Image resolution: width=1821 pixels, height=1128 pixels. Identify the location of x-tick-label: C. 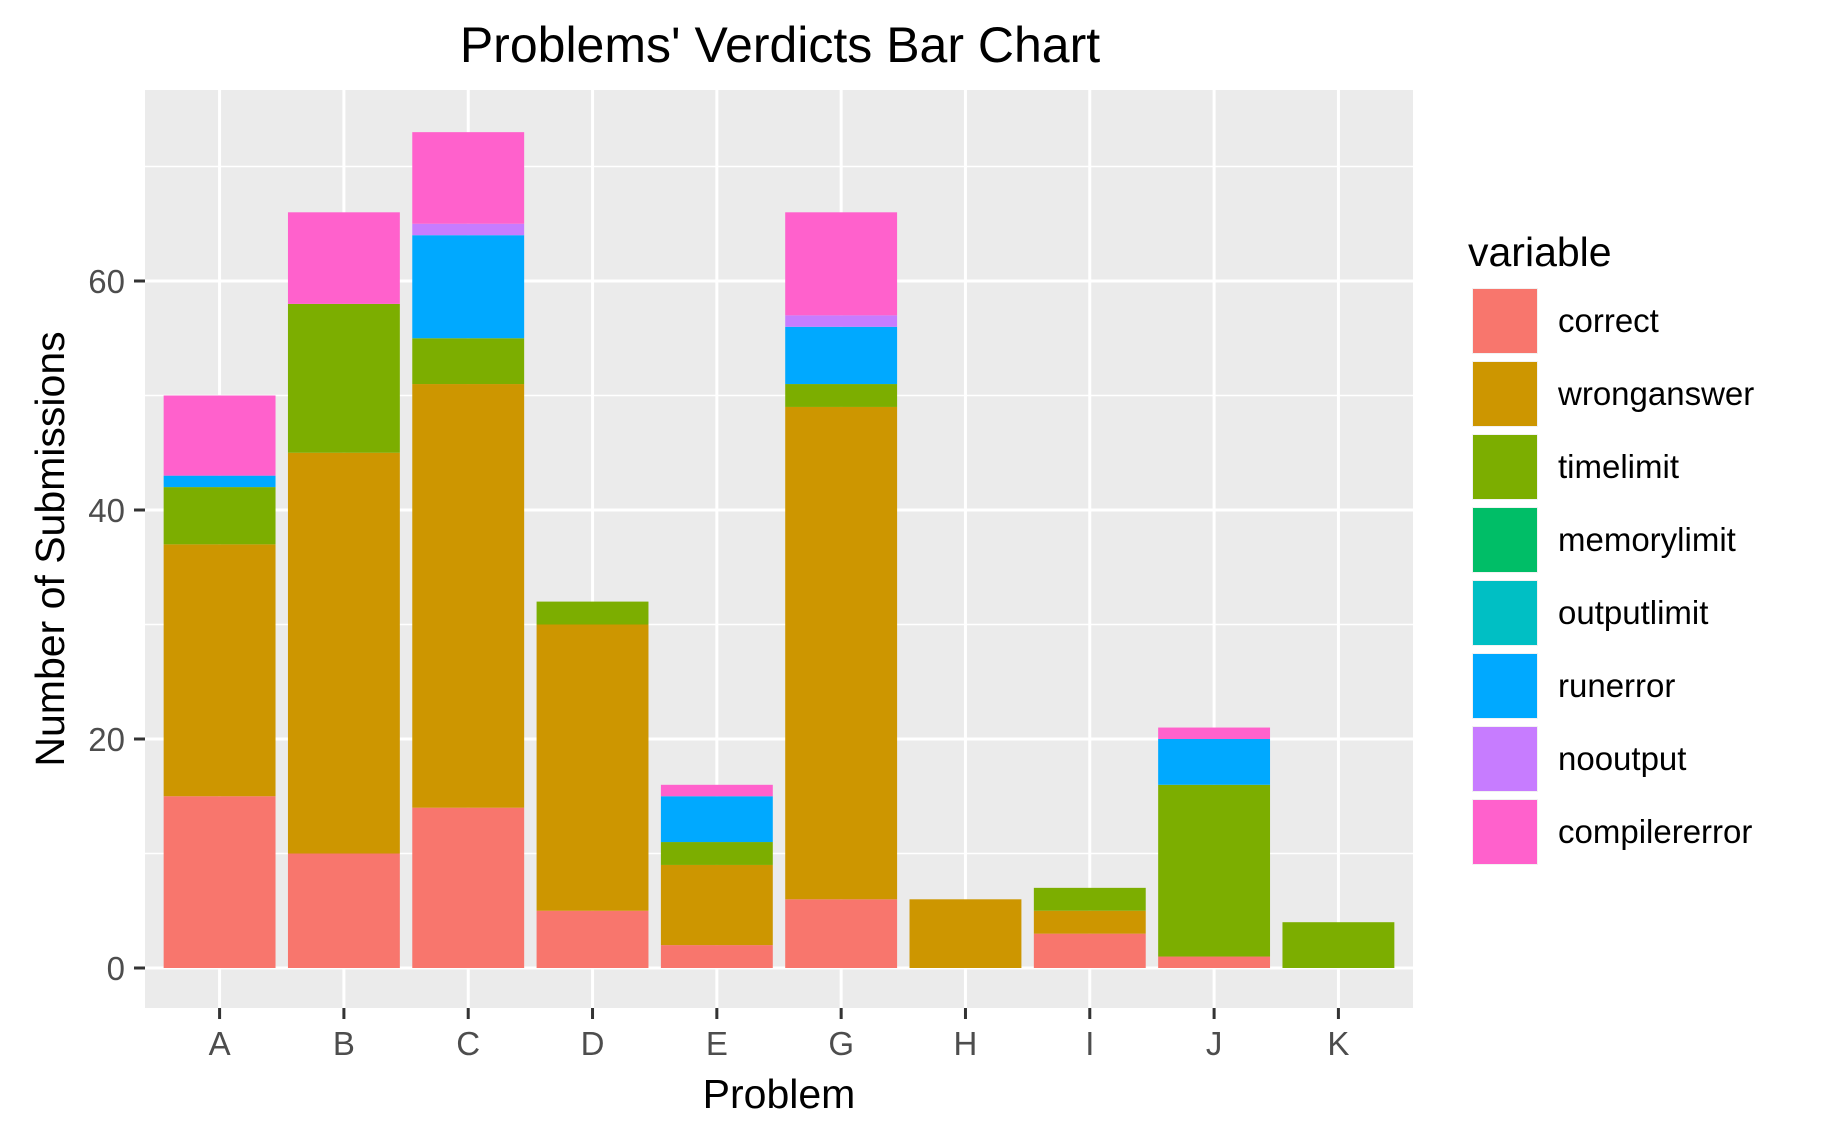
(468, 1043).